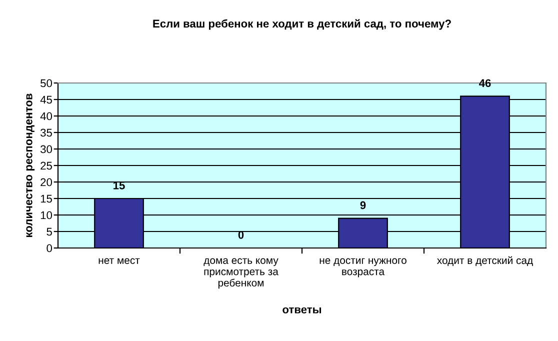 Image resolution: width=558 pixels, height=341 pixels. What do you see at coordinates (49, 248) in the screenshot?
I see `y-tick-label: 0` at bounding box center [49, 248].